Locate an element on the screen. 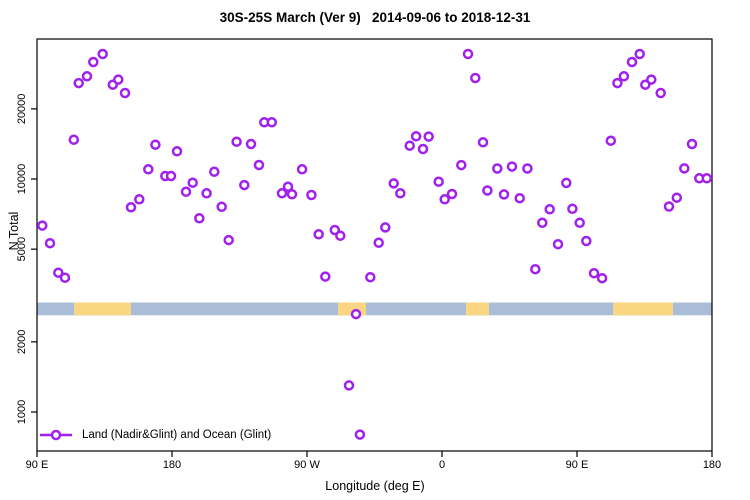 This screenshot has height=500, width=750. x-tick-label: 90 W is located at coordinates (307, 465).